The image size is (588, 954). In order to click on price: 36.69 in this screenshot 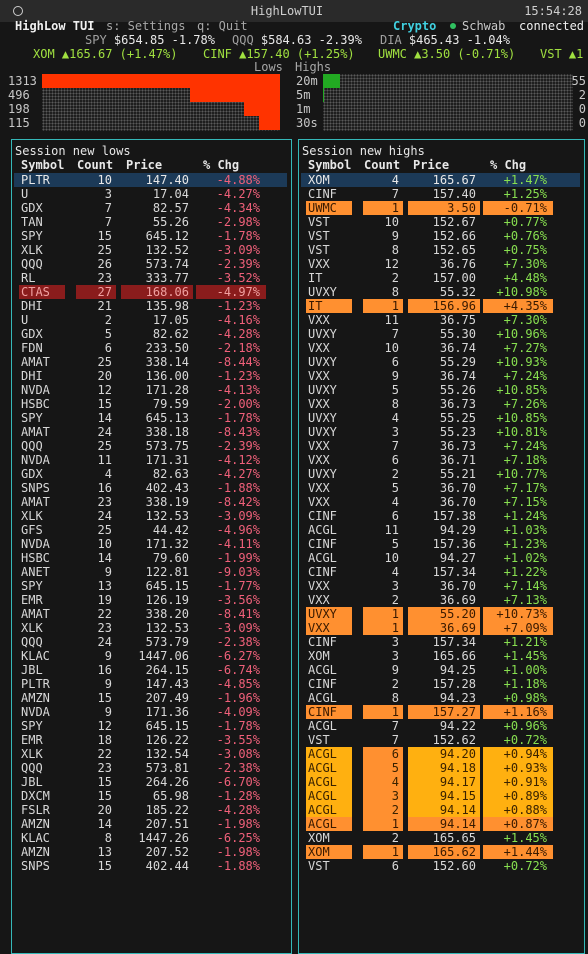, I will do `click(457, 600)`.